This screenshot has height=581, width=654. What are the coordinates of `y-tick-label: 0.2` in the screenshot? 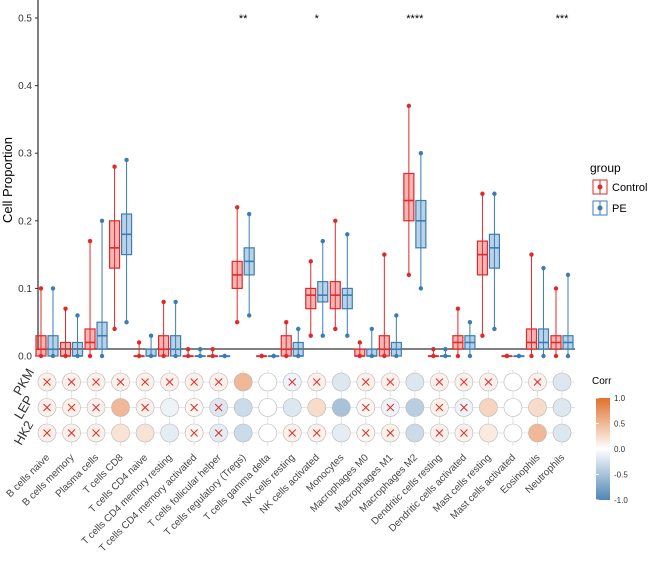 It's located at (25, 221).